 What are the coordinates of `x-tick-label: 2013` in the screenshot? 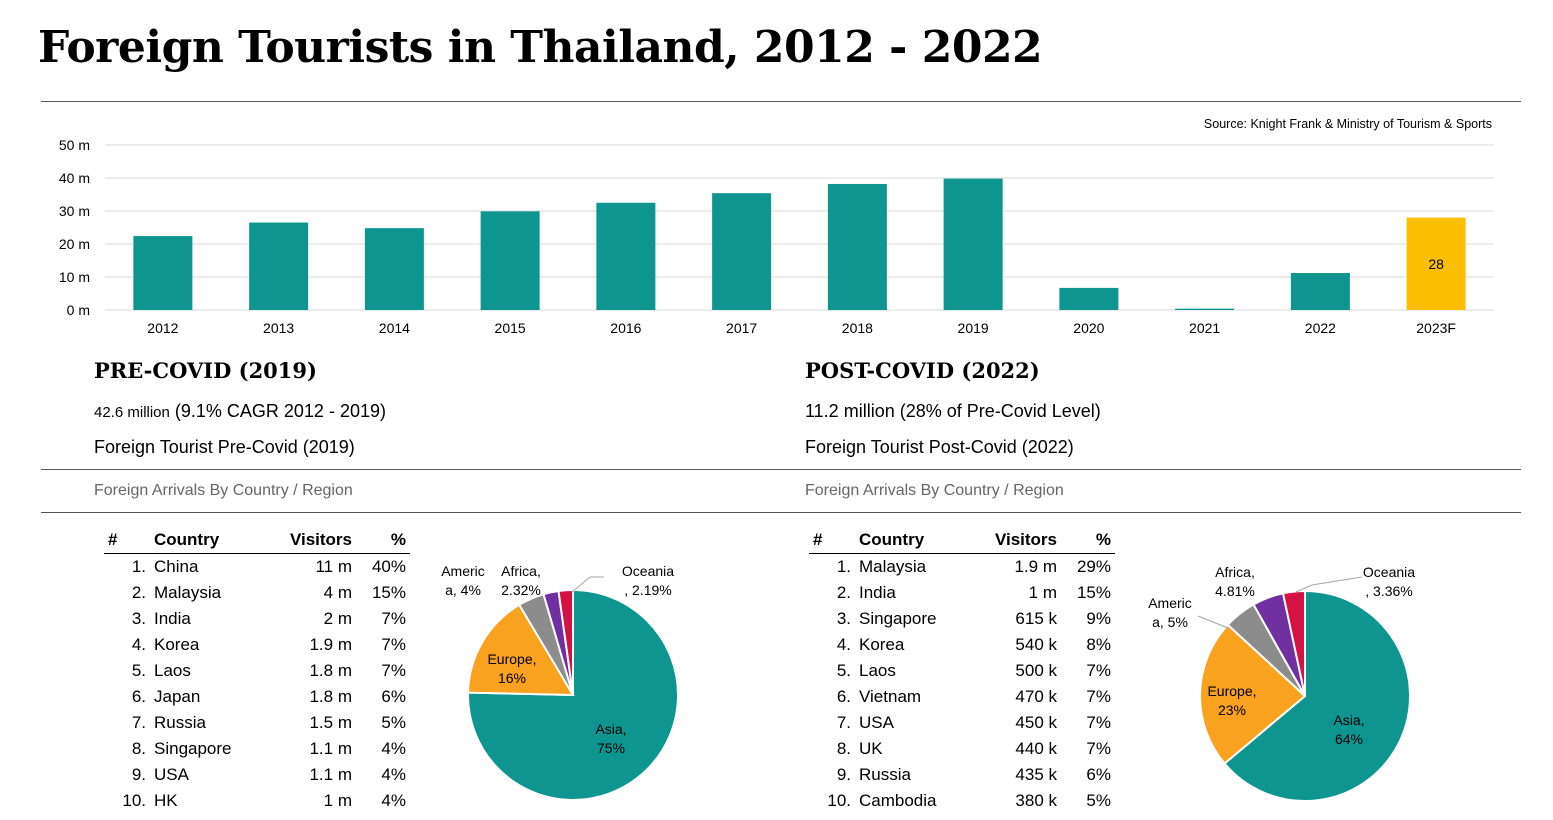 It's located at (278, 328).